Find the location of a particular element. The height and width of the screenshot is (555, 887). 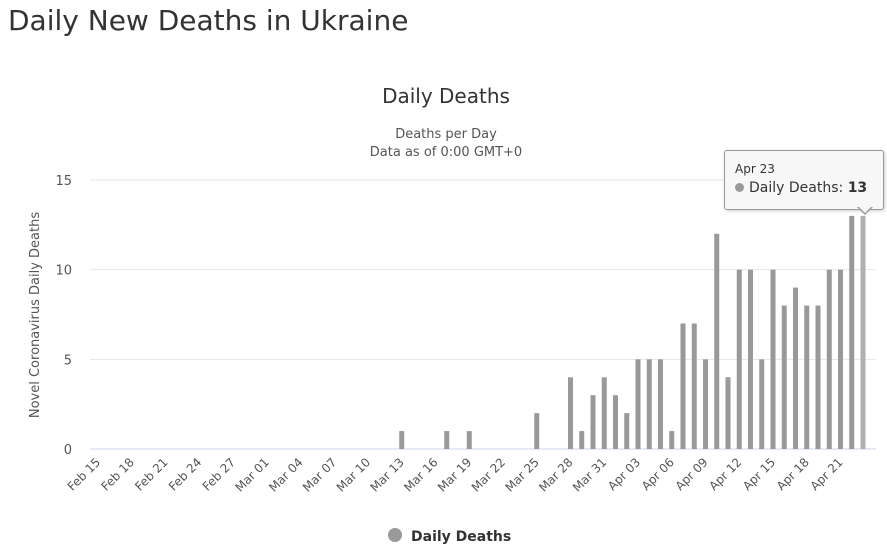

x-tick-label: Apr 15 is located at coordinates (759, 474).